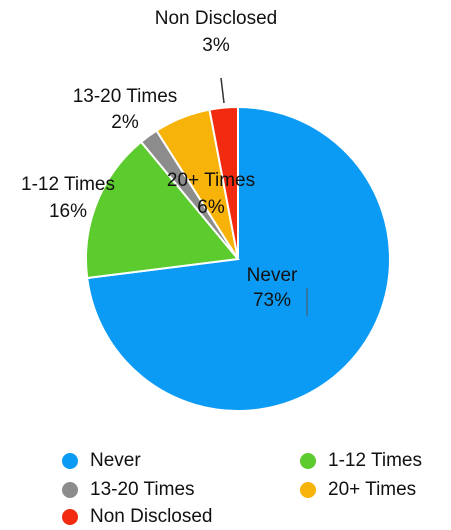  Describe the element at coordinates (70, 517) in the screenshot. I see `legend-swatch-non-disclosed` at that location.